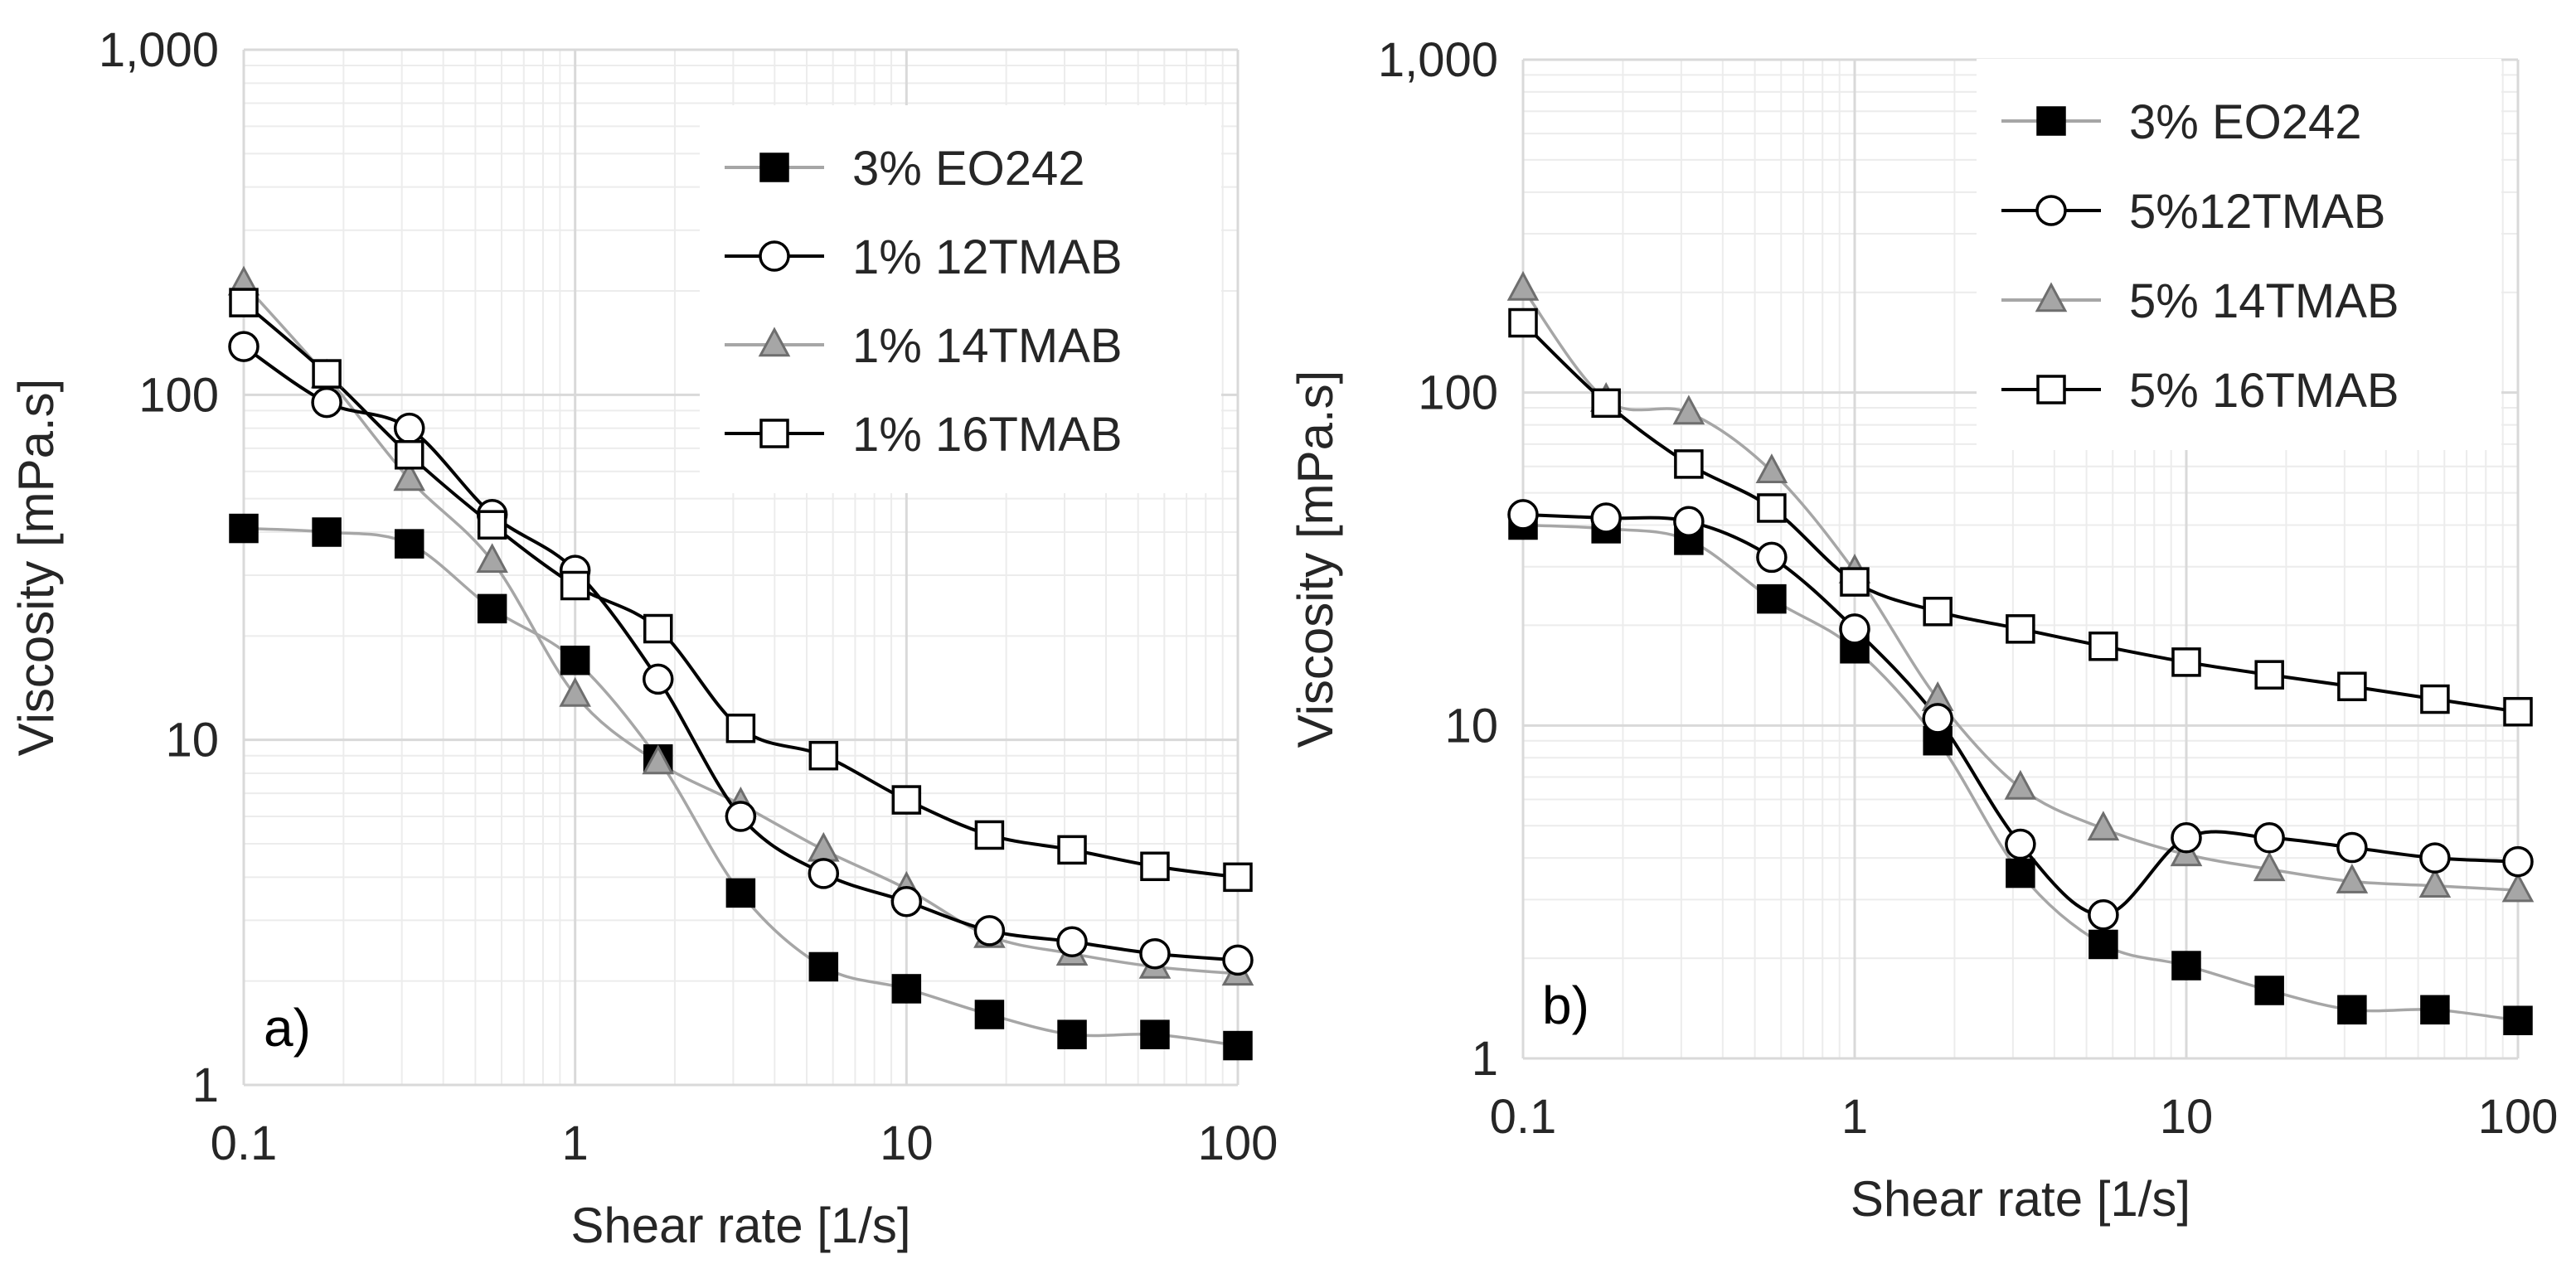 This screenshot has height=1288, width=2576. Describe the element at coordinates (2257, 212) in the screenshot. I see `legend-label: 5%12TMAB` at that location.